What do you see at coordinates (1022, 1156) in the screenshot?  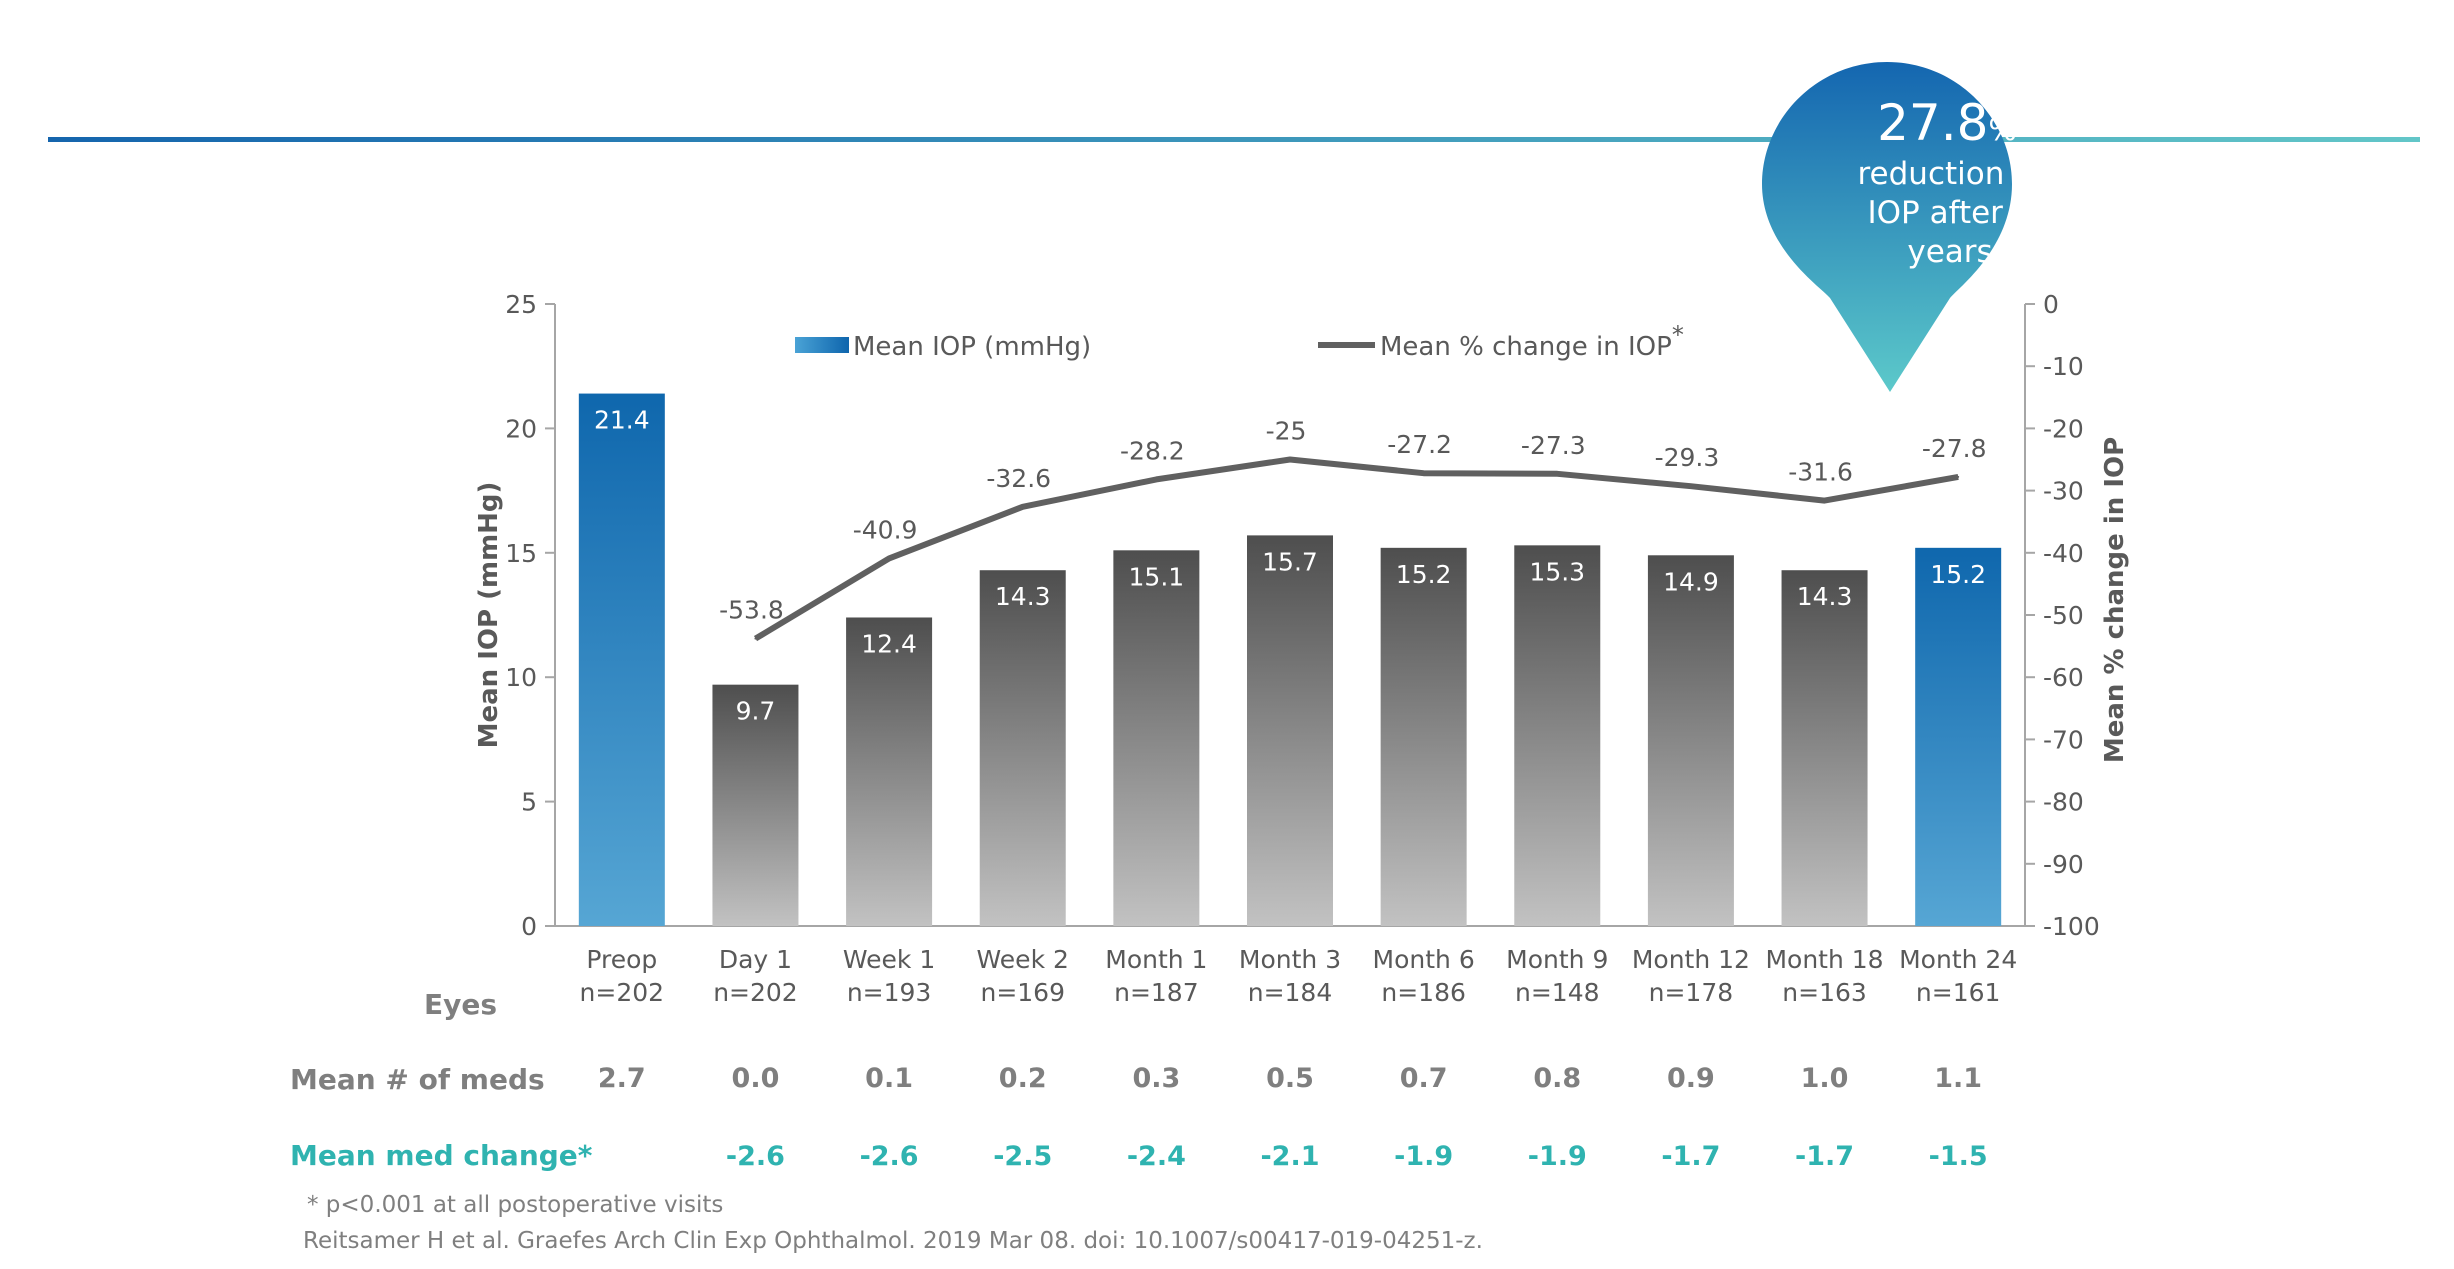 I see `med-change-value: -2.5` at bounding box center [1022, 1156].